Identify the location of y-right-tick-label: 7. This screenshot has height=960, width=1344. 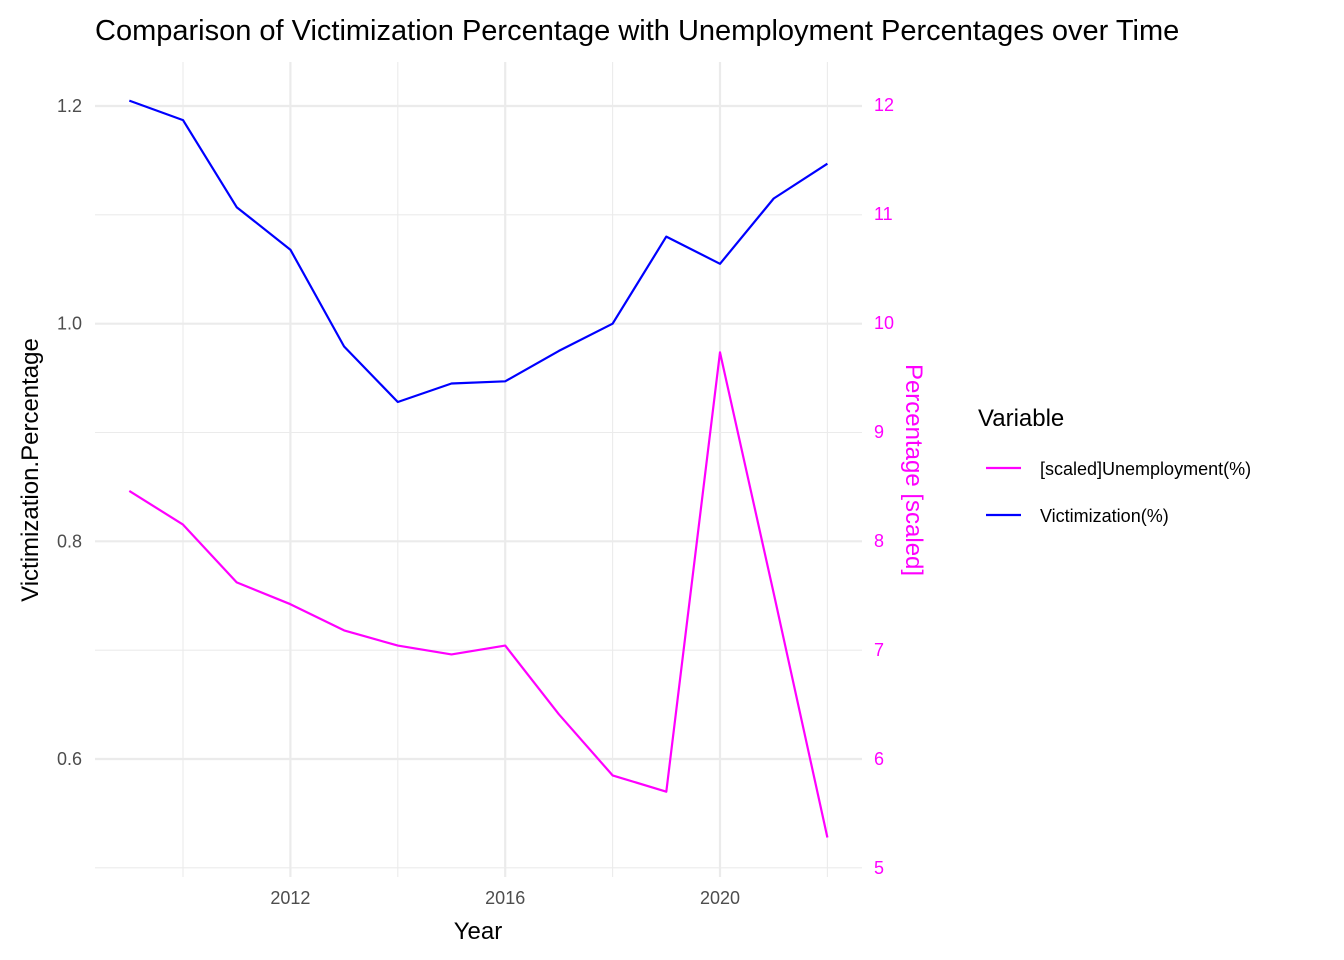
(879, 650).